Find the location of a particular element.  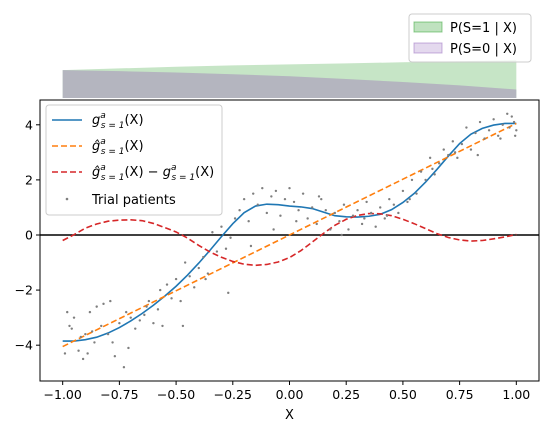

legend-label: ĝa s = 1(X) is located at coordinates (118, 147).